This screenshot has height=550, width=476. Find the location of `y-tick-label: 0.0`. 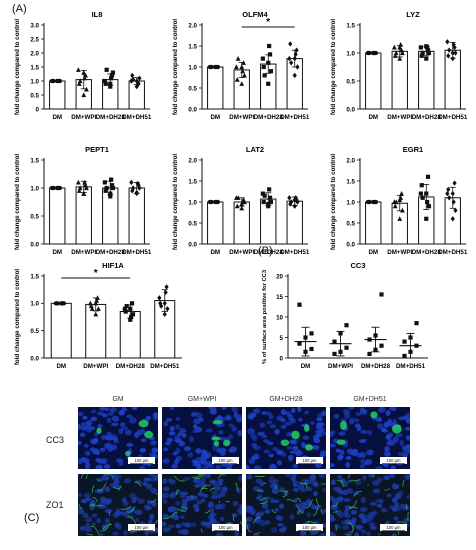

y-tick-label: 0.0 is located at coordinates (192, 109).